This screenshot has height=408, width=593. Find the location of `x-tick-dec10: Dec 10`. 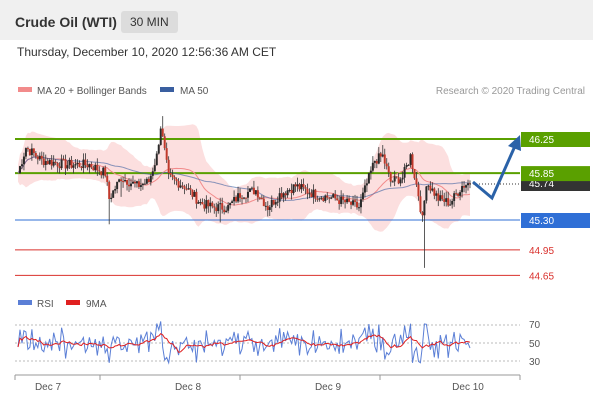

x-tick-dec10: Dec 10 is located at coordinates (468, 387).